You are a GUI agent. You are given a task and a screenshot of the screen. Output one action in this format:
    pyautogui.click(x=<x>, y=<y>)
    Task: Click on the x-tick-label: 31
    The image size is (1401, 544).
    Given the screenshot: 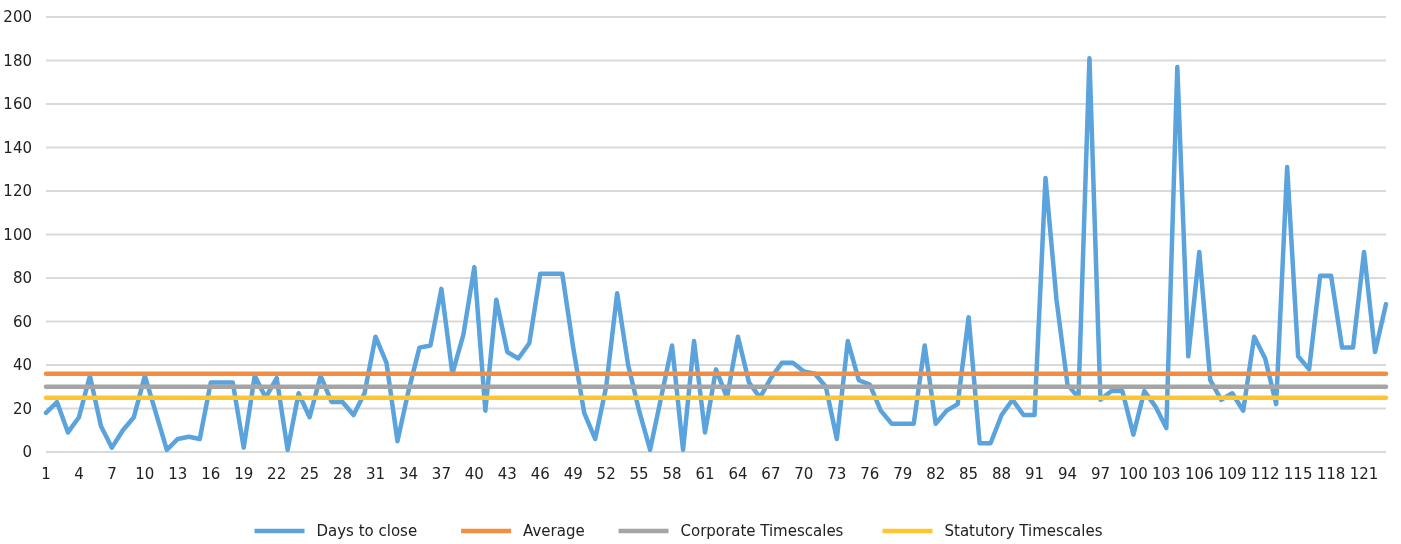 What is the action you would take?
    pyautogui.click(x=375, y=474)
    